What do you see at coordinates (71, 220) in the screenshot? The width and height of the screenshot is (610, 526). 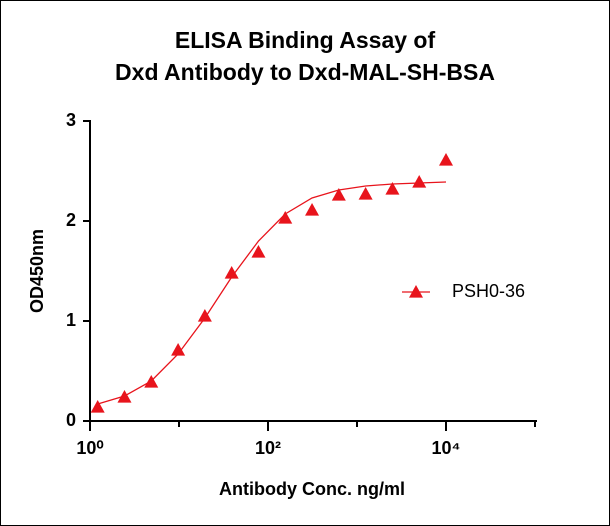 I see `y-tick-label: 2` at bounding box center [71, 220].